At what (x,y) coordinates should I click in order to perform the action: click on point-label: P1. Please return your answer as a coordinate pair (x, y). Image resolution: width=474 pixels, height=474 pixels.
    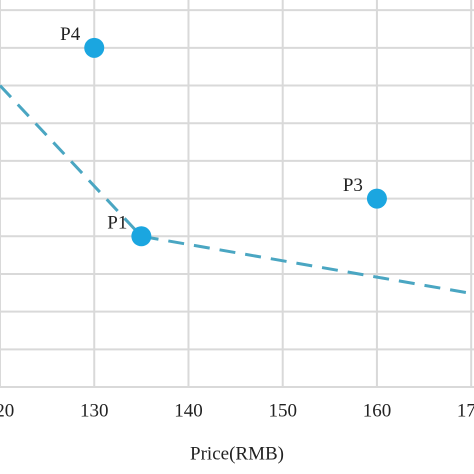
    Looking at the image, I should click on (117, 223).